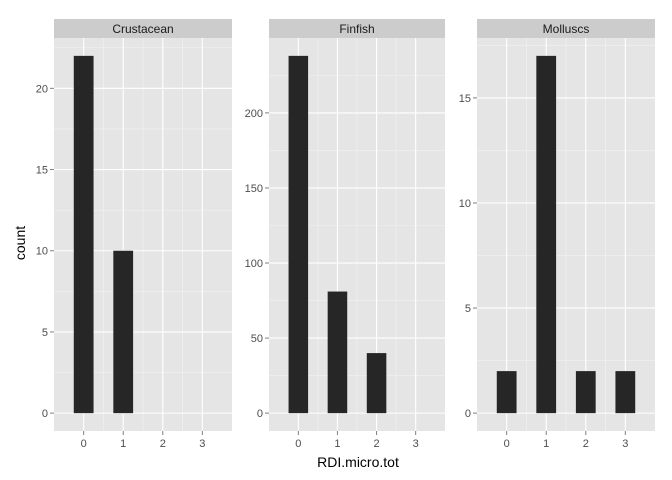 Image resolution: width=672 pixels, height=480 pixels. Describe the element at coordinates (254, 114) in the screenshot. I see `y-tick-label: 200` at that location.